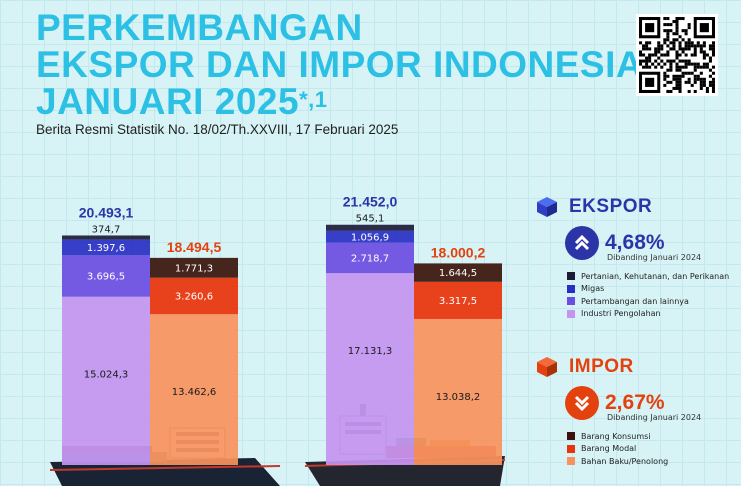 The image size is (741, 486). I want to click on red-cube-icon, so click(547, 367).